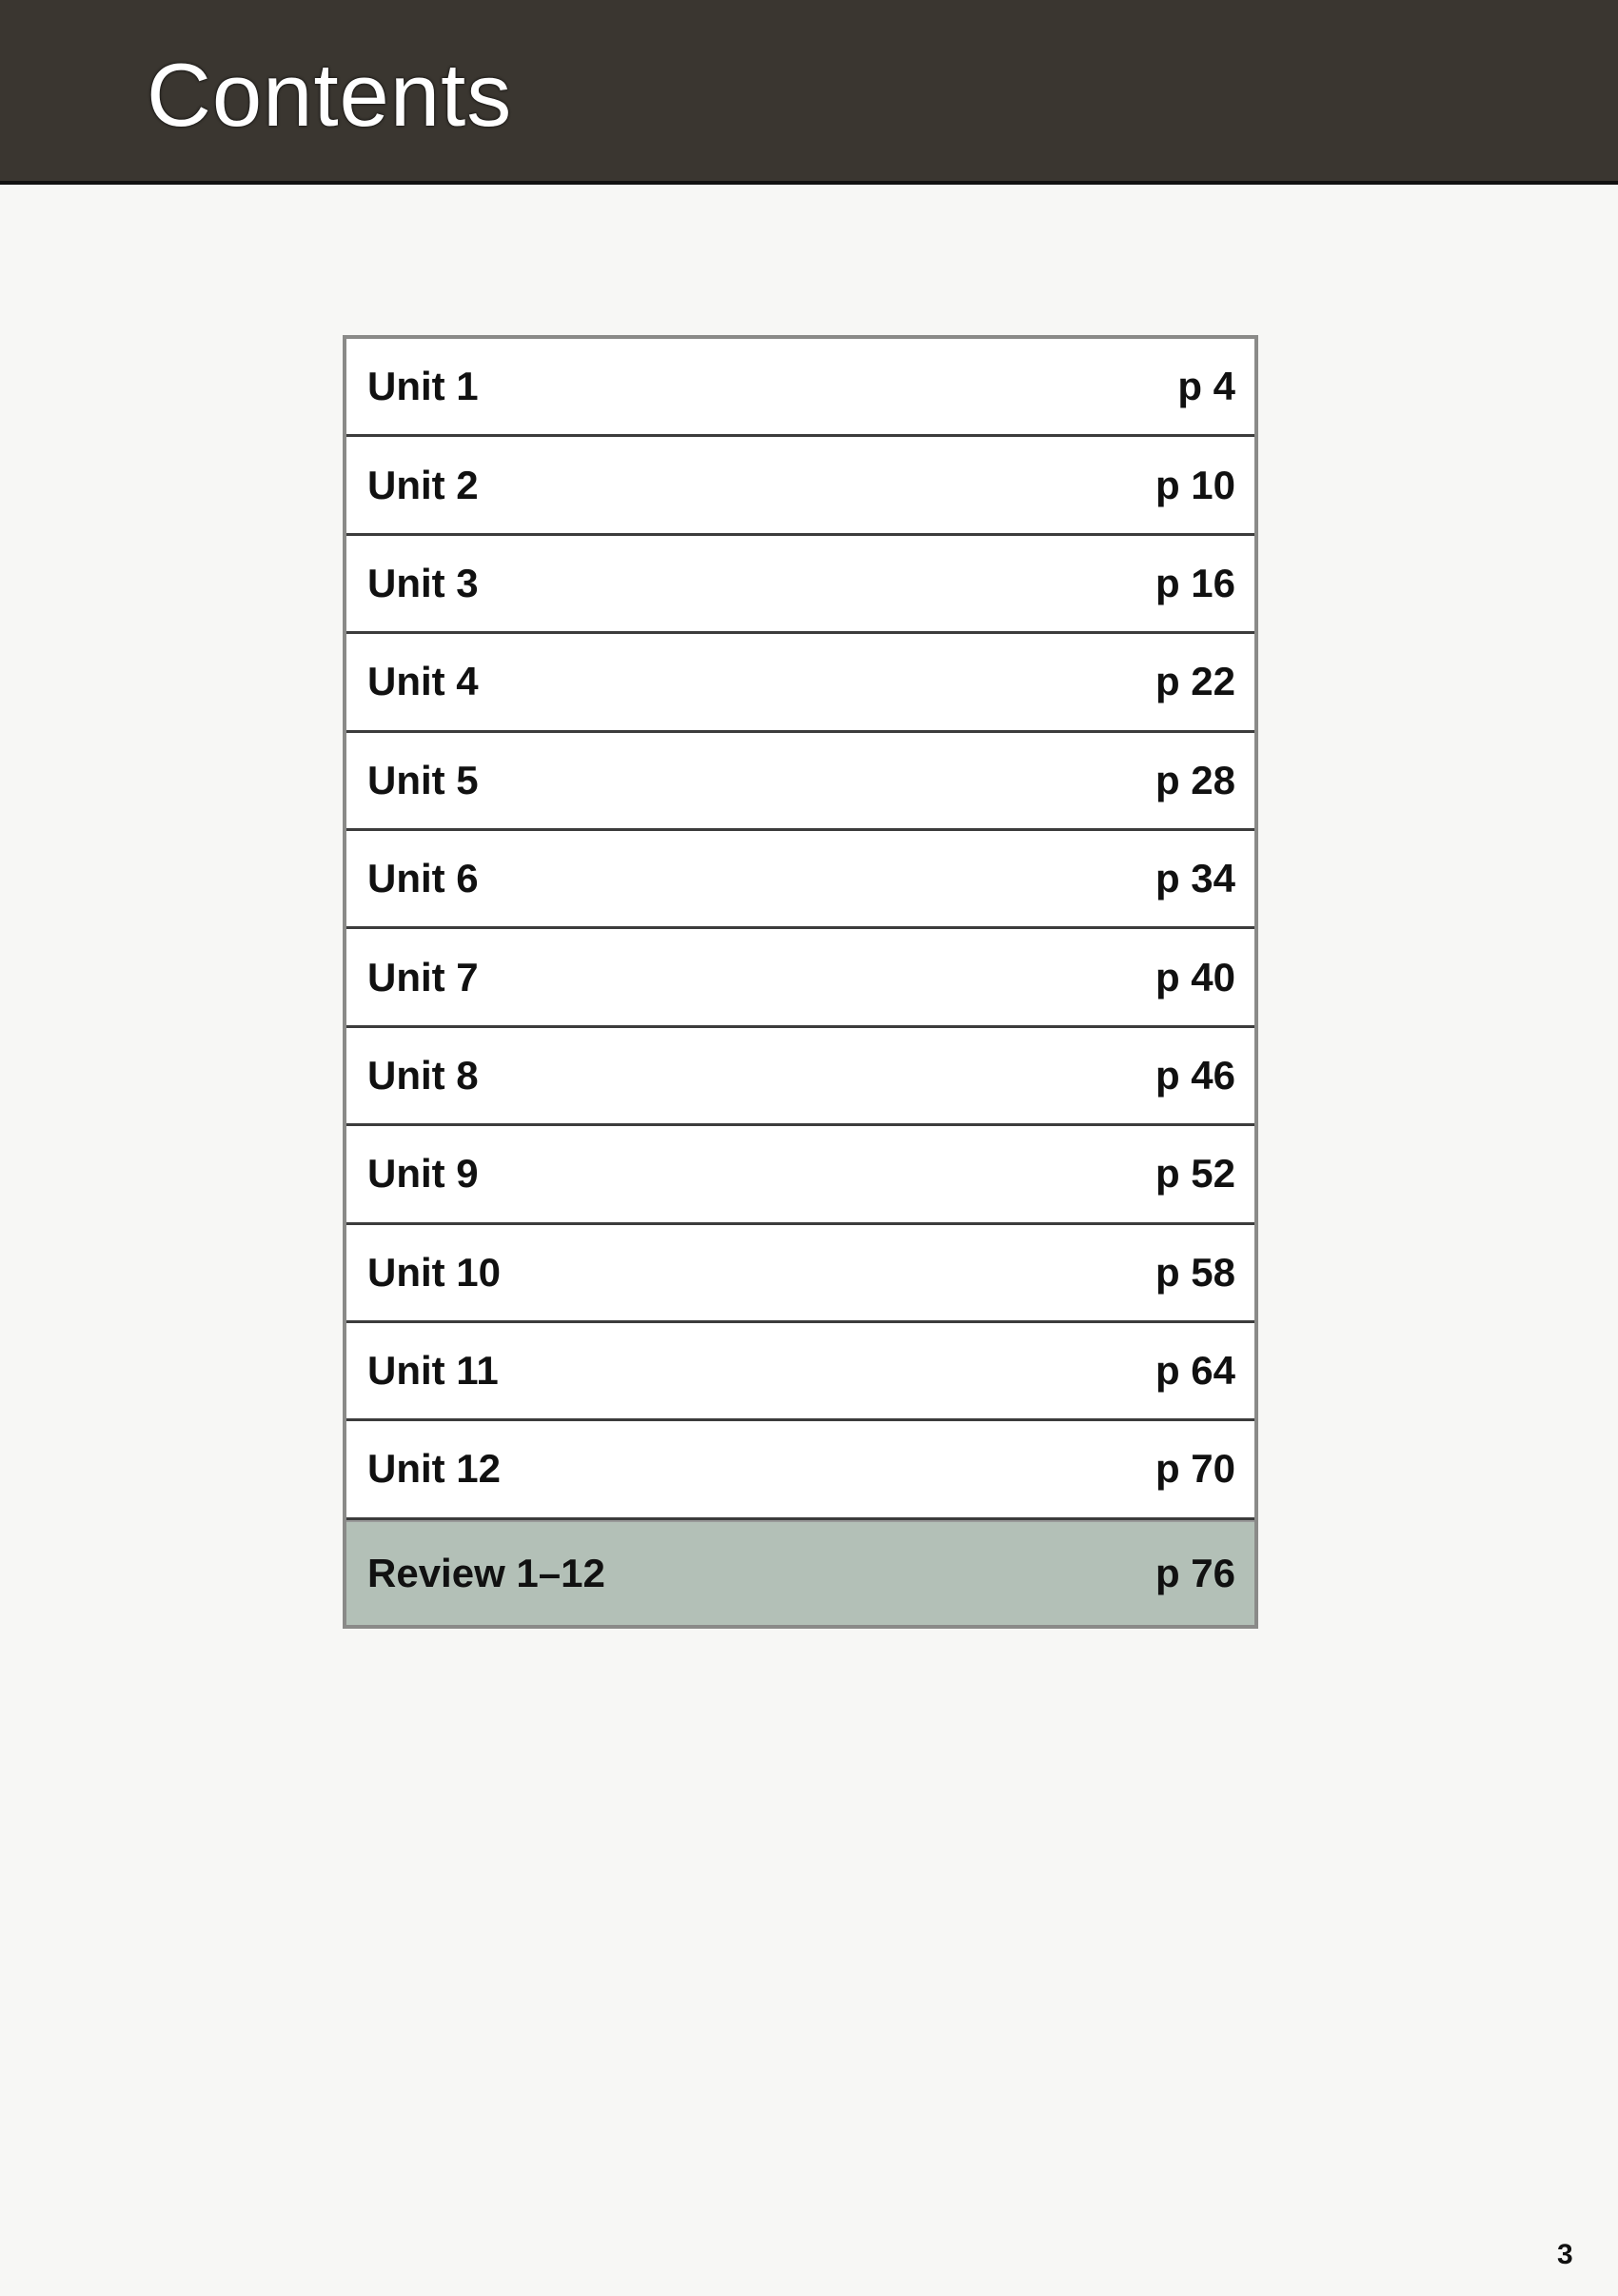 The width and height of the screenshot is (1618, 2296). Describe the element at coordinates (1194, 1469) in the screenshot. I see `toc-page: p 70` at that location.